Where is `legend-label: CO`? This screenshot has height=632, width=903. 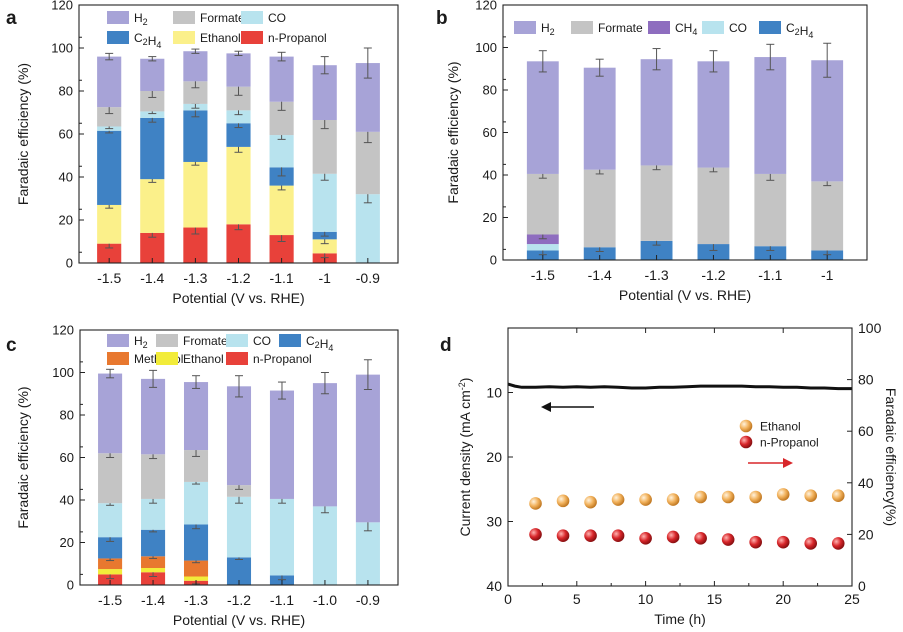 legend-label: CO is located at coordinates (262, 341).